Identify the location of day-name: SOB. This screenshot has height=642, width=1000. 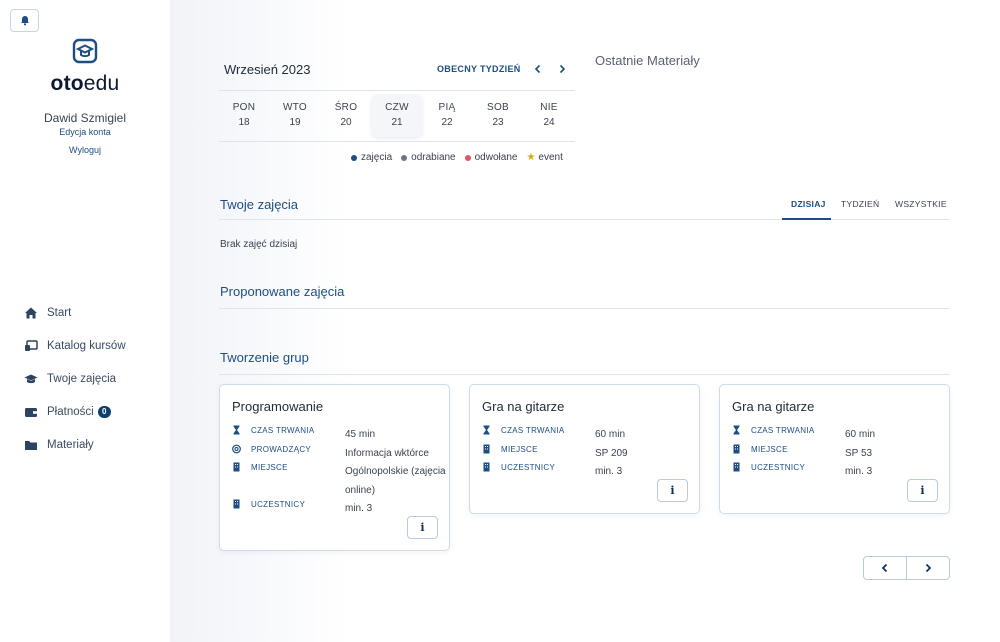
(498, 107).